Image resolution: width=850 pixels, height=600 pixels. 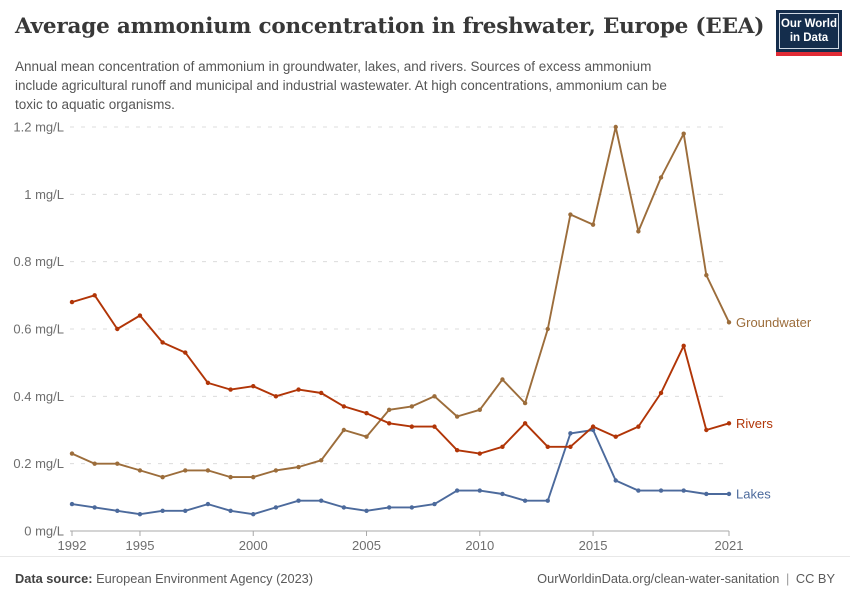 What do you see at coordinates (38, 396) in the screenshot?
I see `y-axis-label: 0.4 mg/L` at bounding box center [38, 396].